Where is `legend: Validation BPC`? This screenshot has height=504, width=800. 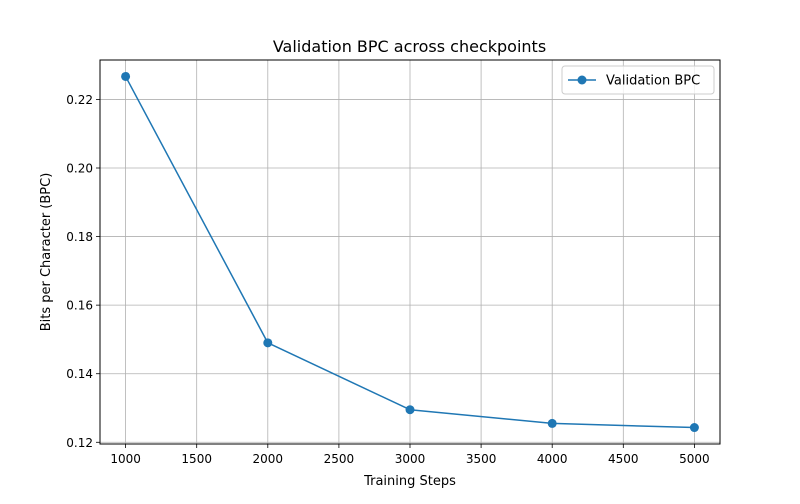 legend: Validation BPC is located at coordinates (638, 80).